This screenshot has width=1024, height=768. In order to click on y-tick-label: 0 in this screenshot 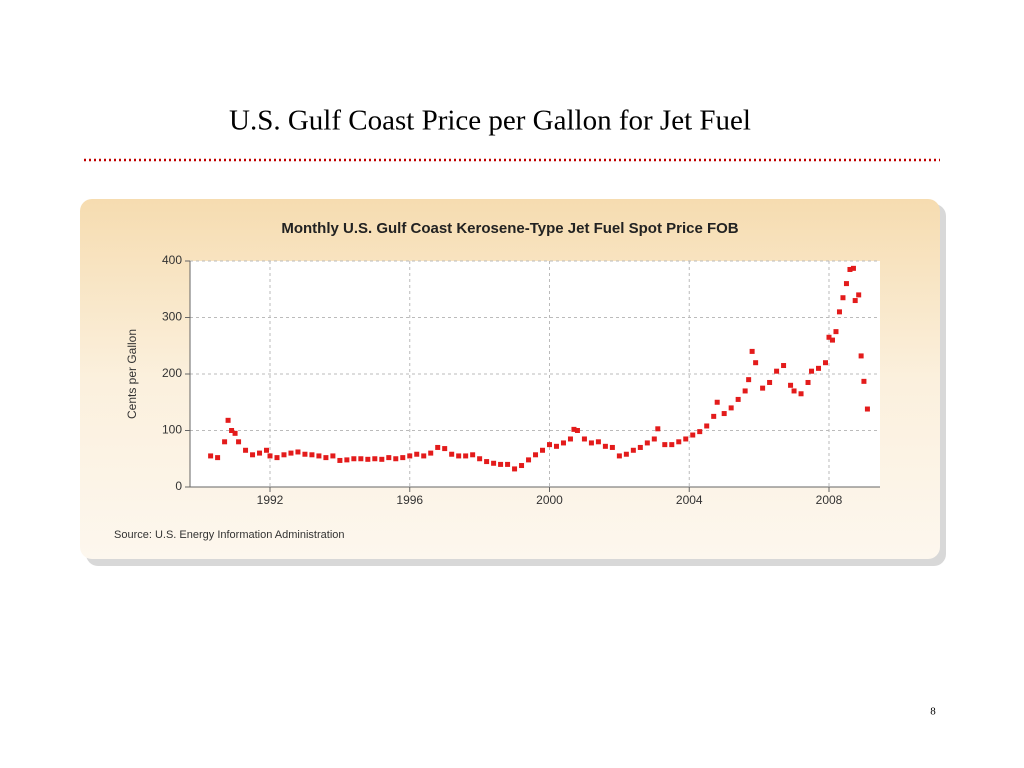, I will do `click(178, 486)`.